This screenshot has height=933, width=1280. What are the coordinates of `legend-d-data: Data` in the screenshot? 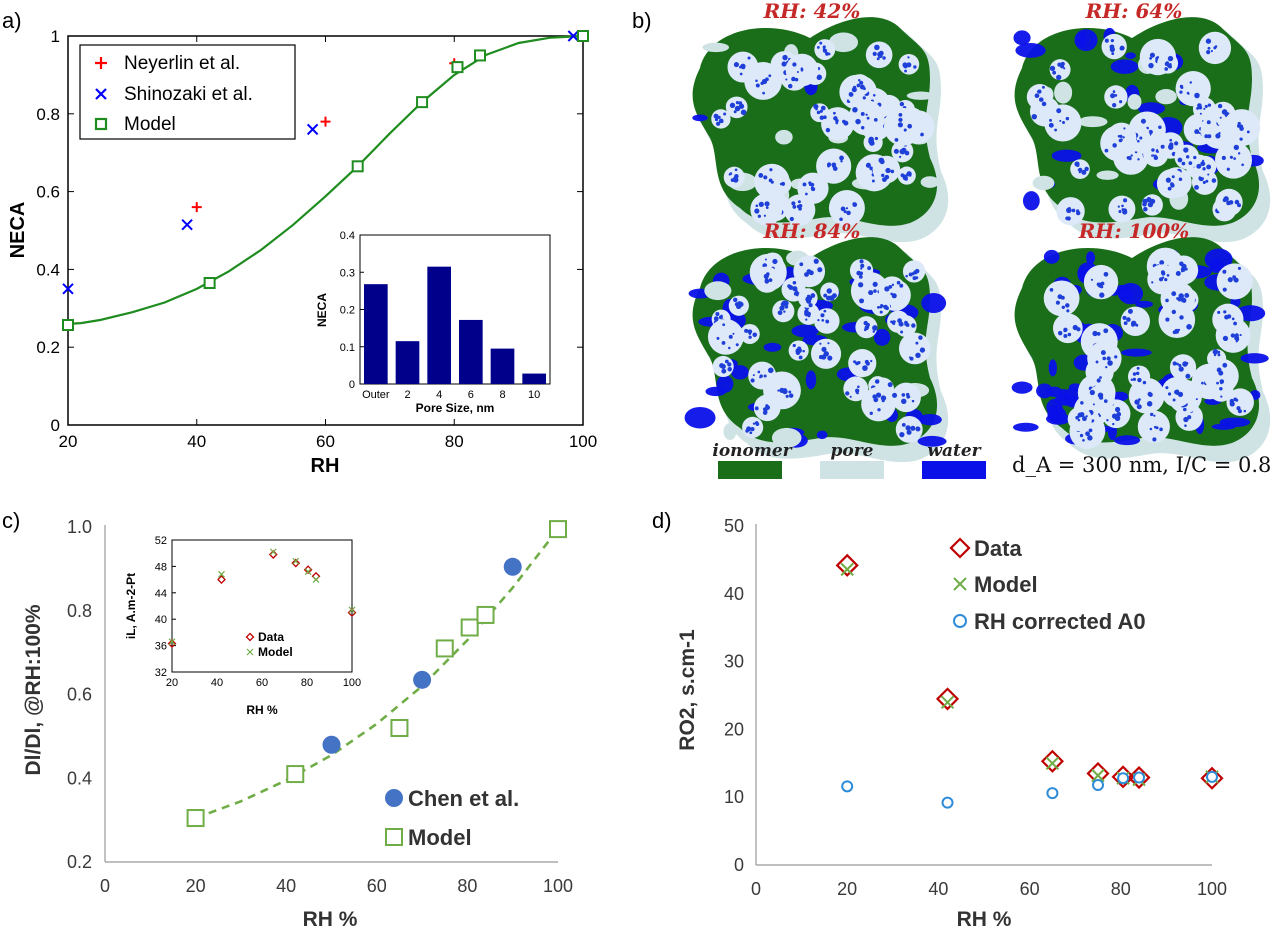 It's located at (998, 548).